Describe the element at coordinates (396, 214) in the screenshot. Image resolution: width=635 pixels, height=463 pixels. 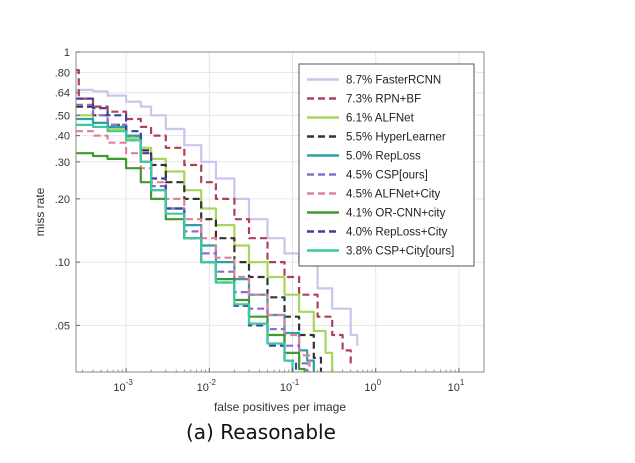
I see `legend-entry: 4.1% OR-CNN+city` at that location.